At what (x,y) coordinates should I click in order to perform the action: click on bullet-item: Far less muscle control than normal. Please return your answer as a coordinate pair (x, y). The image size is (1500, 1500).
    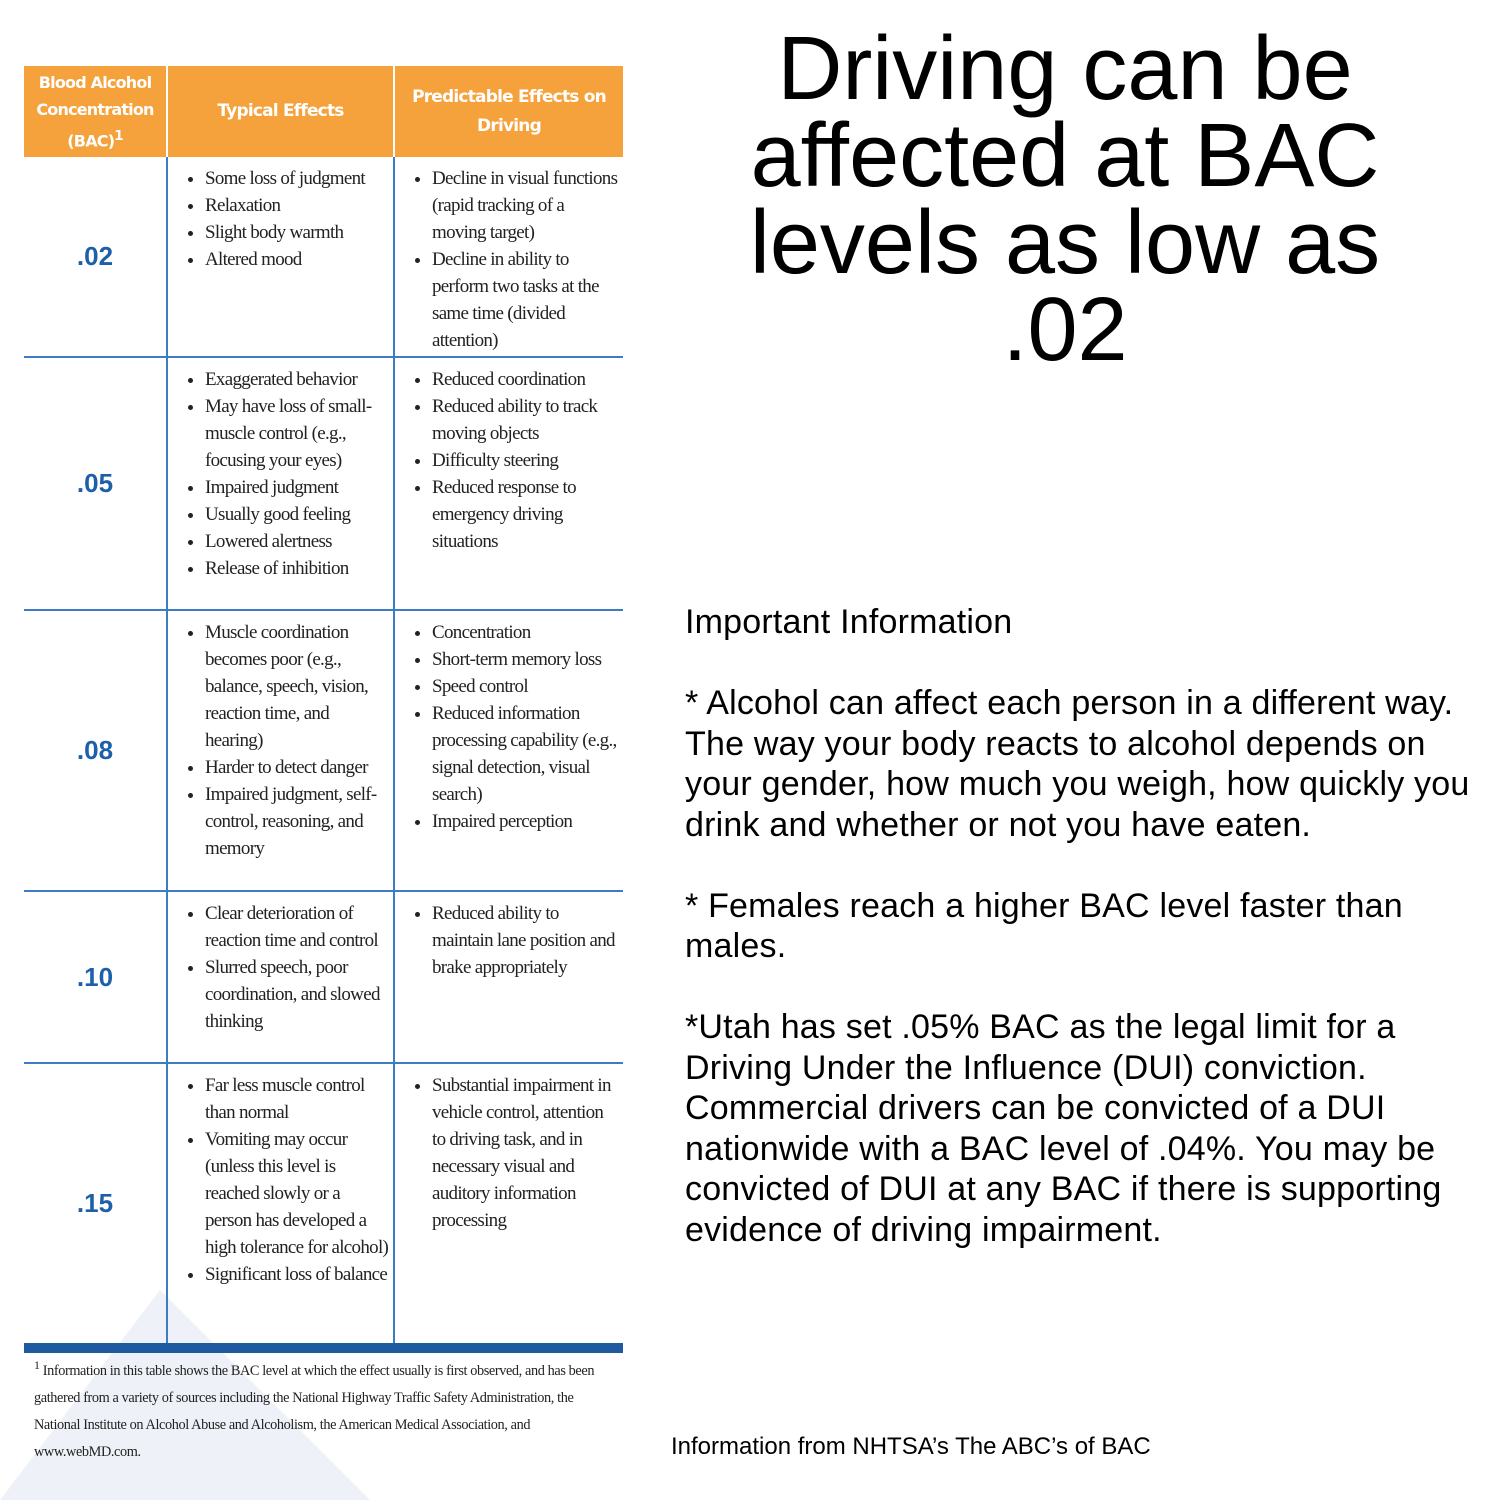
    Looking at the image, I should click on (297, 1099).